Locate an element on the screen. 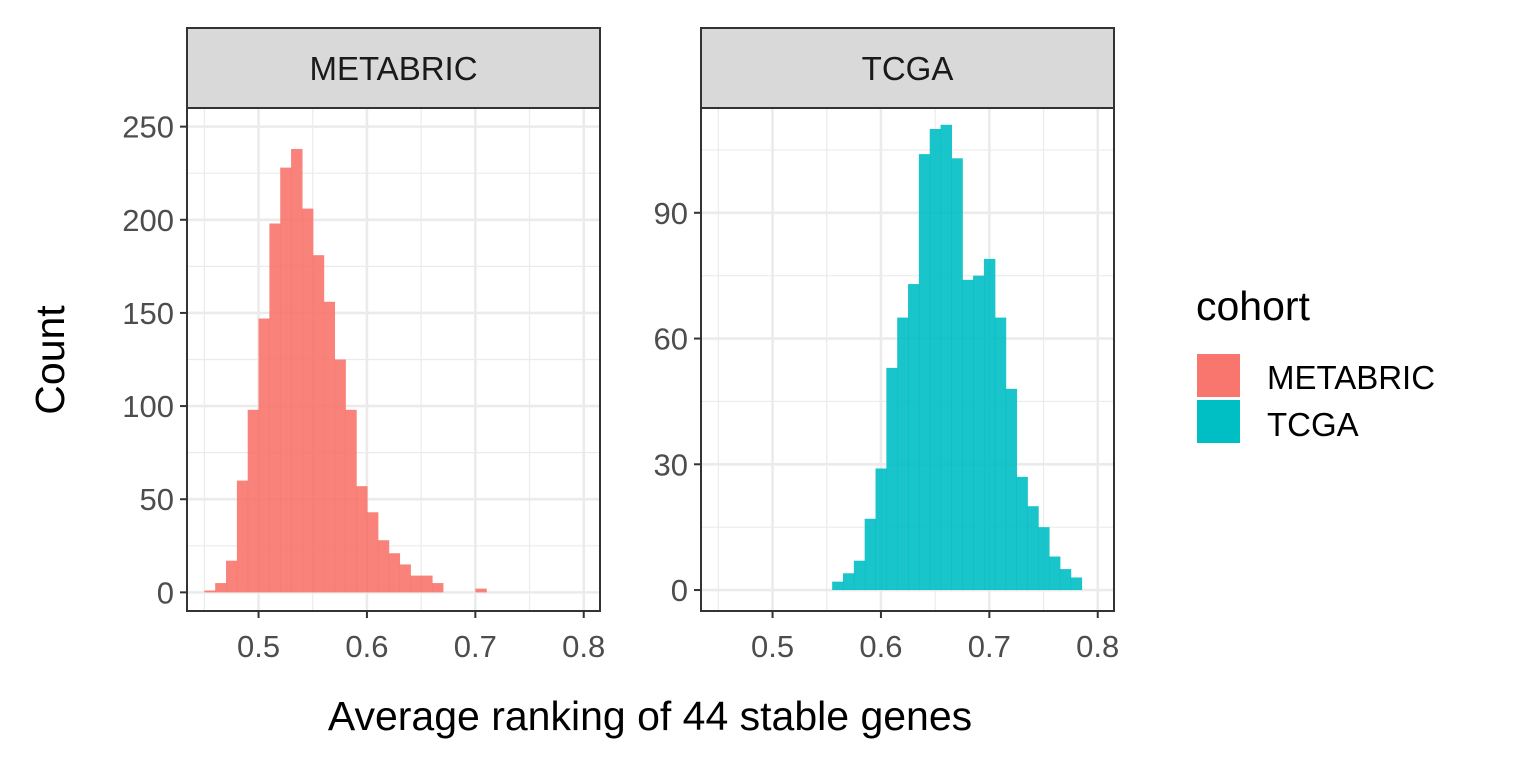  facet-strip-label: METABRIC is located at coordinates (393, 68).